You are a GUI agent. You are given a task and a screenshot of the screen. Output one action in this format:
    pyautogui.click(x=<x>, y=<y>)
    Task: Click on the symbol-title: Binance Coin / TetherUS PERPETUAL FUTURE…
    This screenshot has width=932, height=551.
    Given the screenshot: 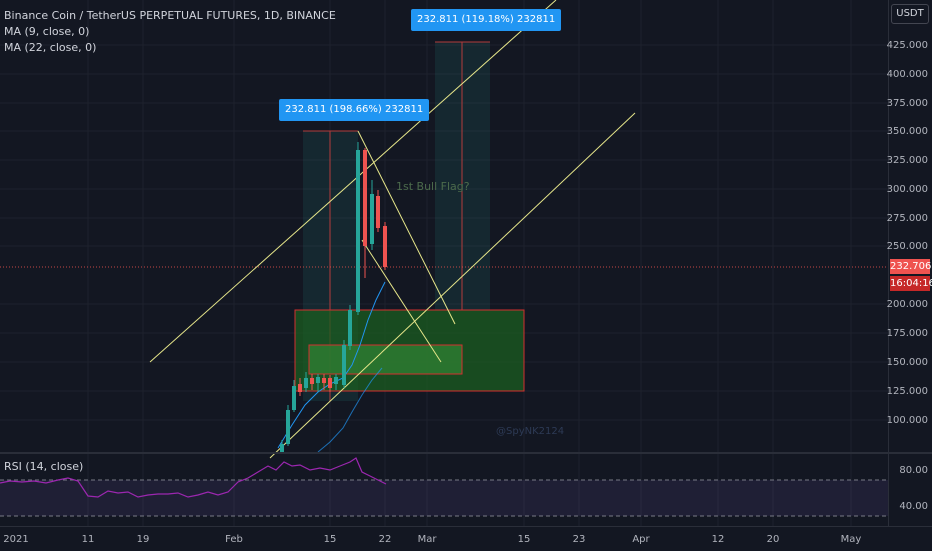 What is the action you would take?
    pyautogui.click(x=170, y=15)
    